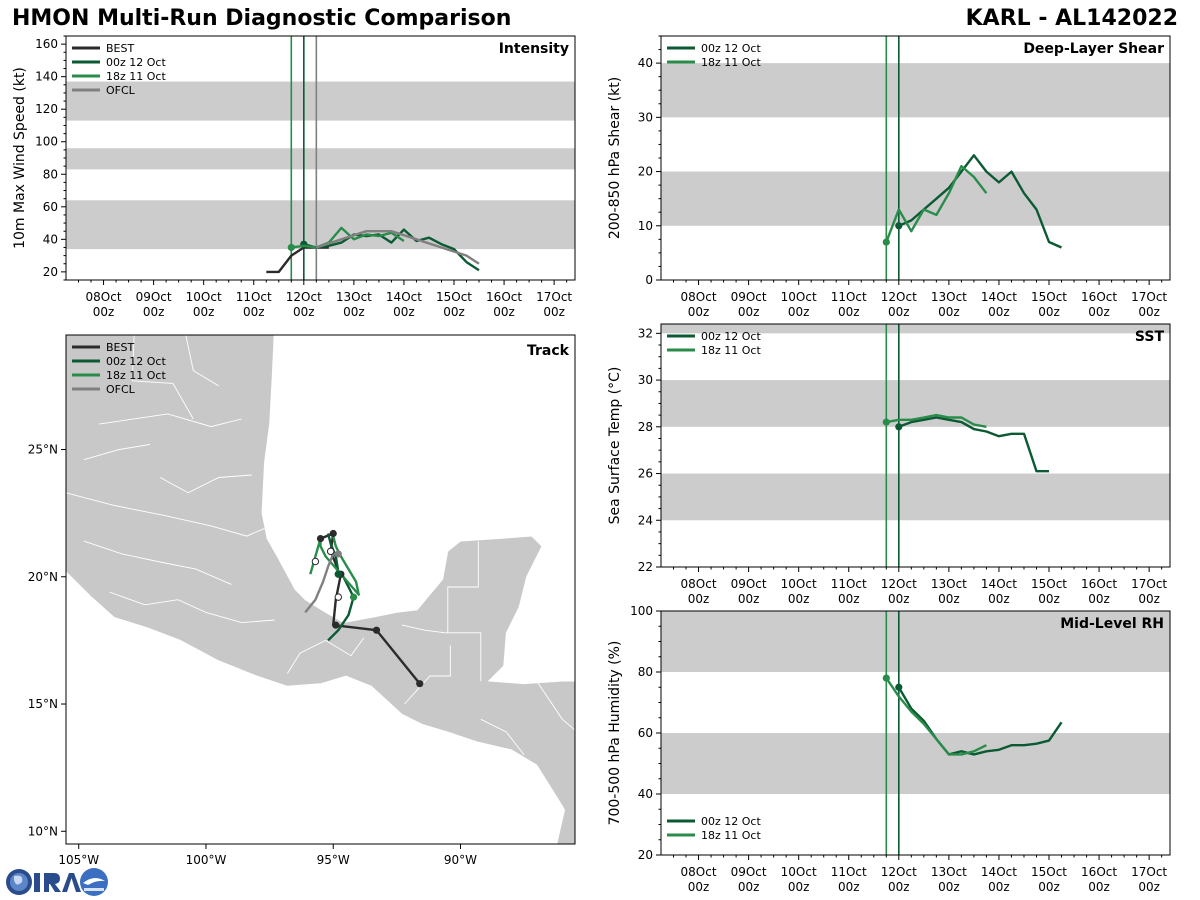 This screenshot has height=900, width=1200. What do you see at coordinates (645, 172) in the screenshot?
I see `y-tick-label: 20` at bounding box center [645, 172].